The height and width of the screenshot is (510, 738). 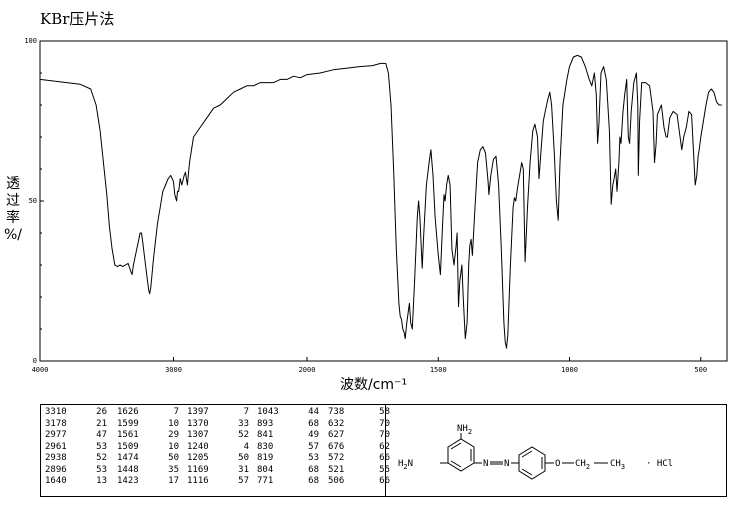 I want to click on peak-transmittance: 57, so click(x=243, y=481).